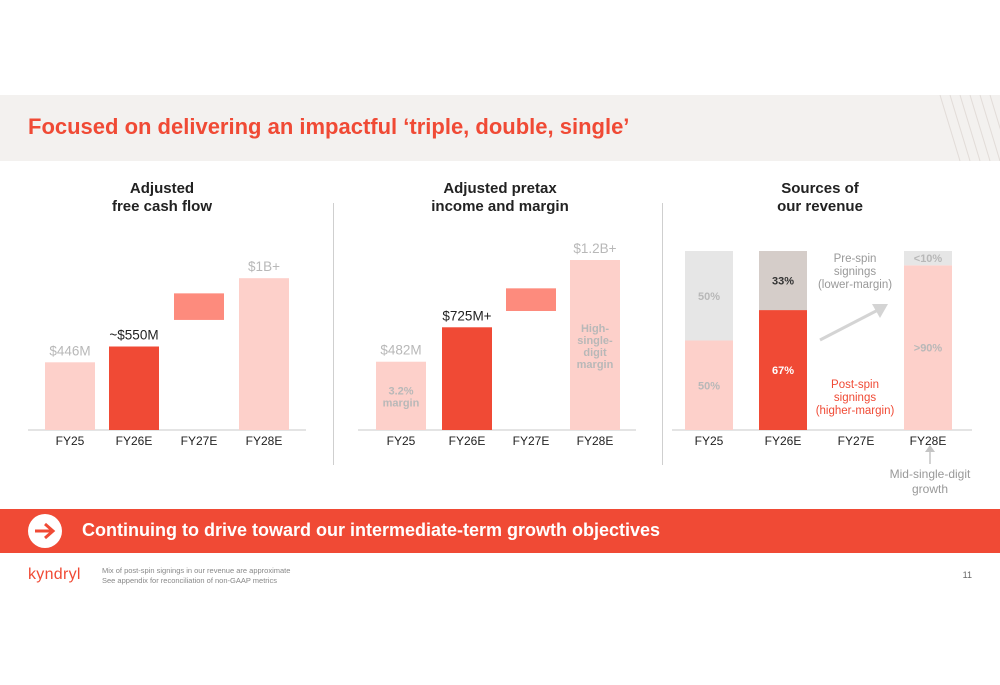 The height and width of the screenshot is (685, 1000). Describe the element at coordinates (930, 474) in the screenshot. I see `growth-annotation: Mid-single-digit` at that location.